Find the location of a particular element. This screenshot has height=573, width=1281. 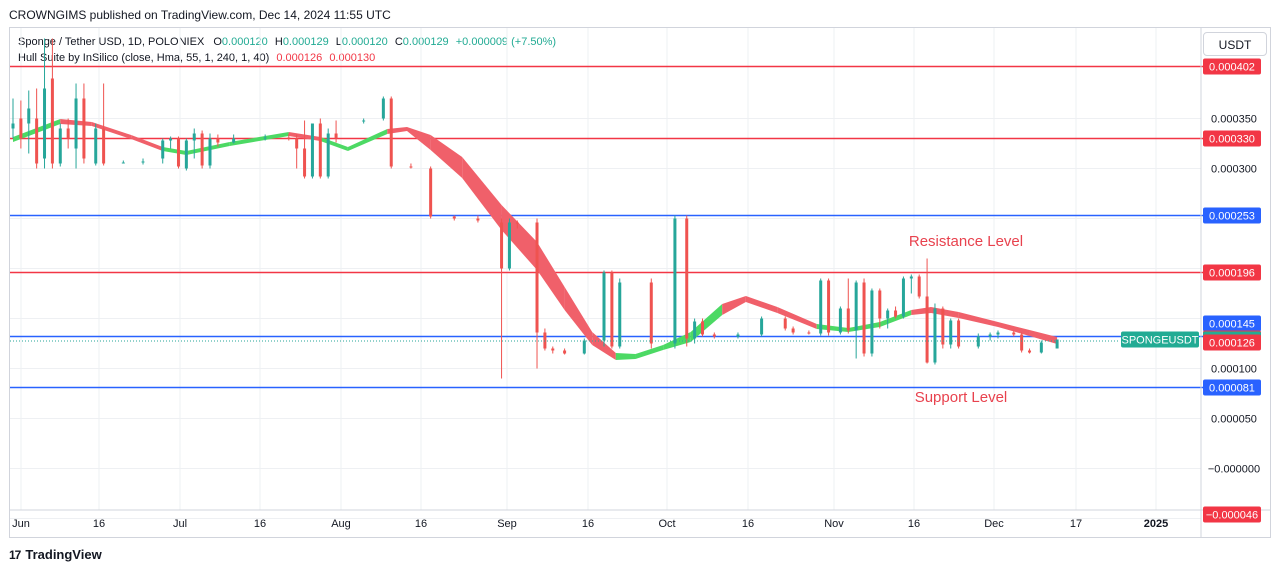

symbol-title: Sponge / Tether USD, 1D, POLONIEX is located at coordinates (111, 42).